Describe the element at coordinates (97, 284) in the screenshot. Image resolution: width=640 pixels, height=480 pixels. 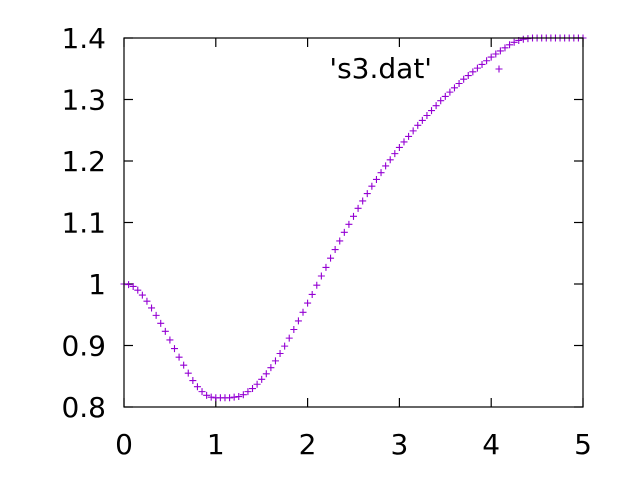
I see `y-tick-label: 1` at that location.